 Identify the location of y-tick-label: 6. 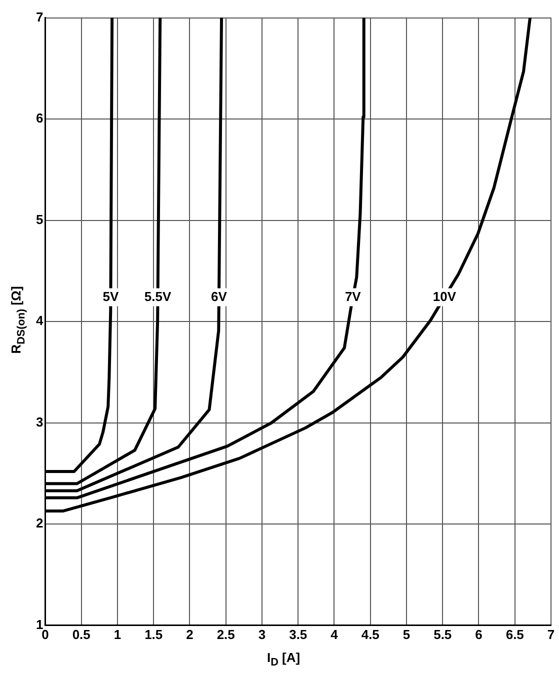
(40, 118).